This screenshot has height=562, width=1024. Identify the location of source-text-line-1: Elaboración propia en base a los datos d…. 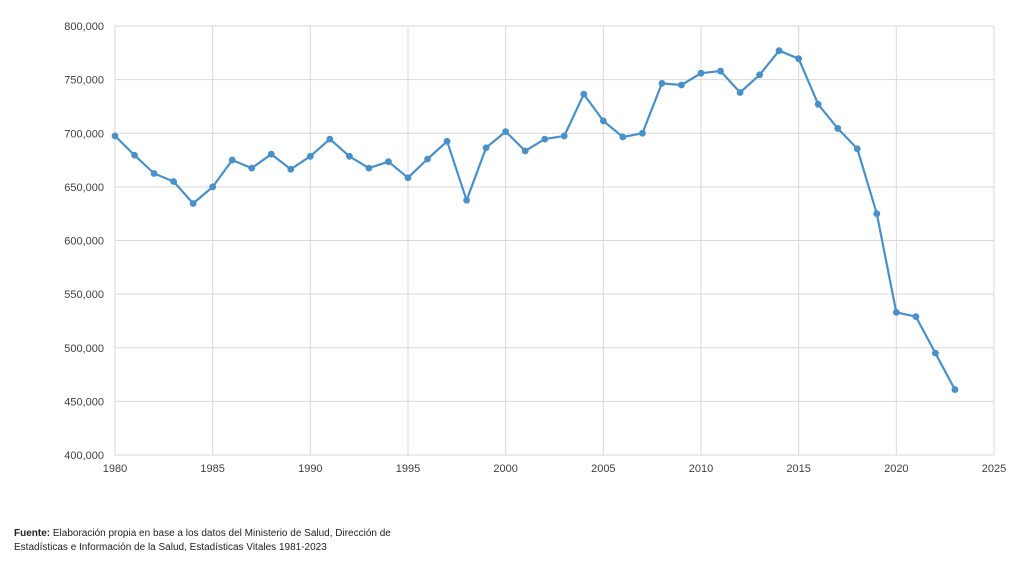
(220, 533).